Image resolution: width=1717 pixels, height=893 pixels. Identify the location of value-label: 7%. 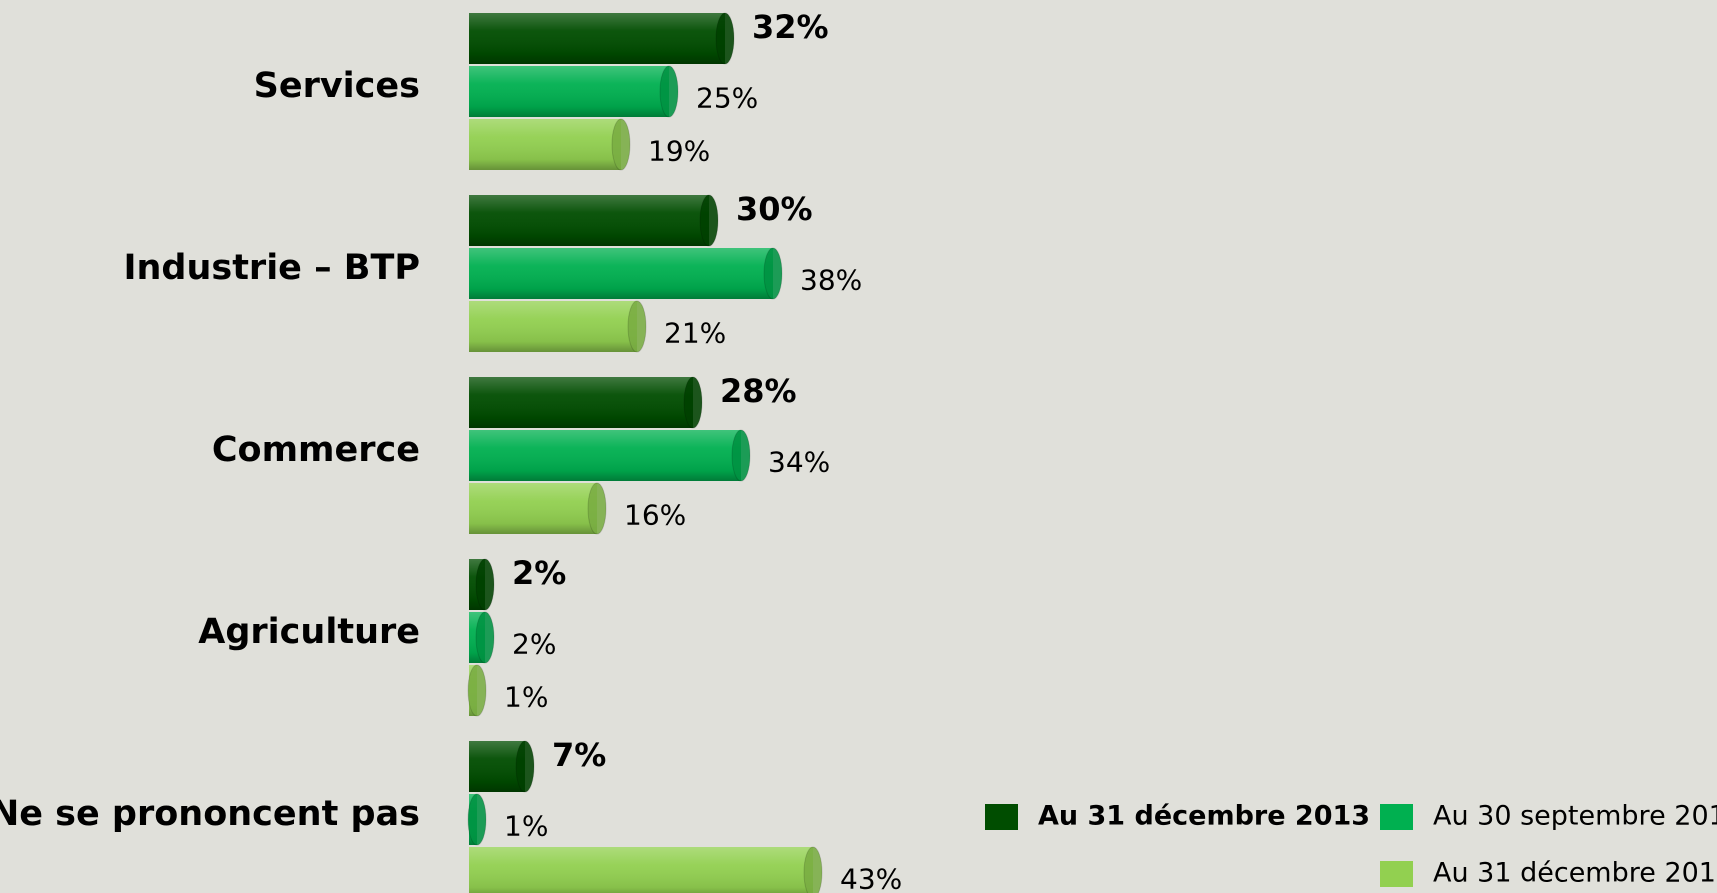
(579, 755).